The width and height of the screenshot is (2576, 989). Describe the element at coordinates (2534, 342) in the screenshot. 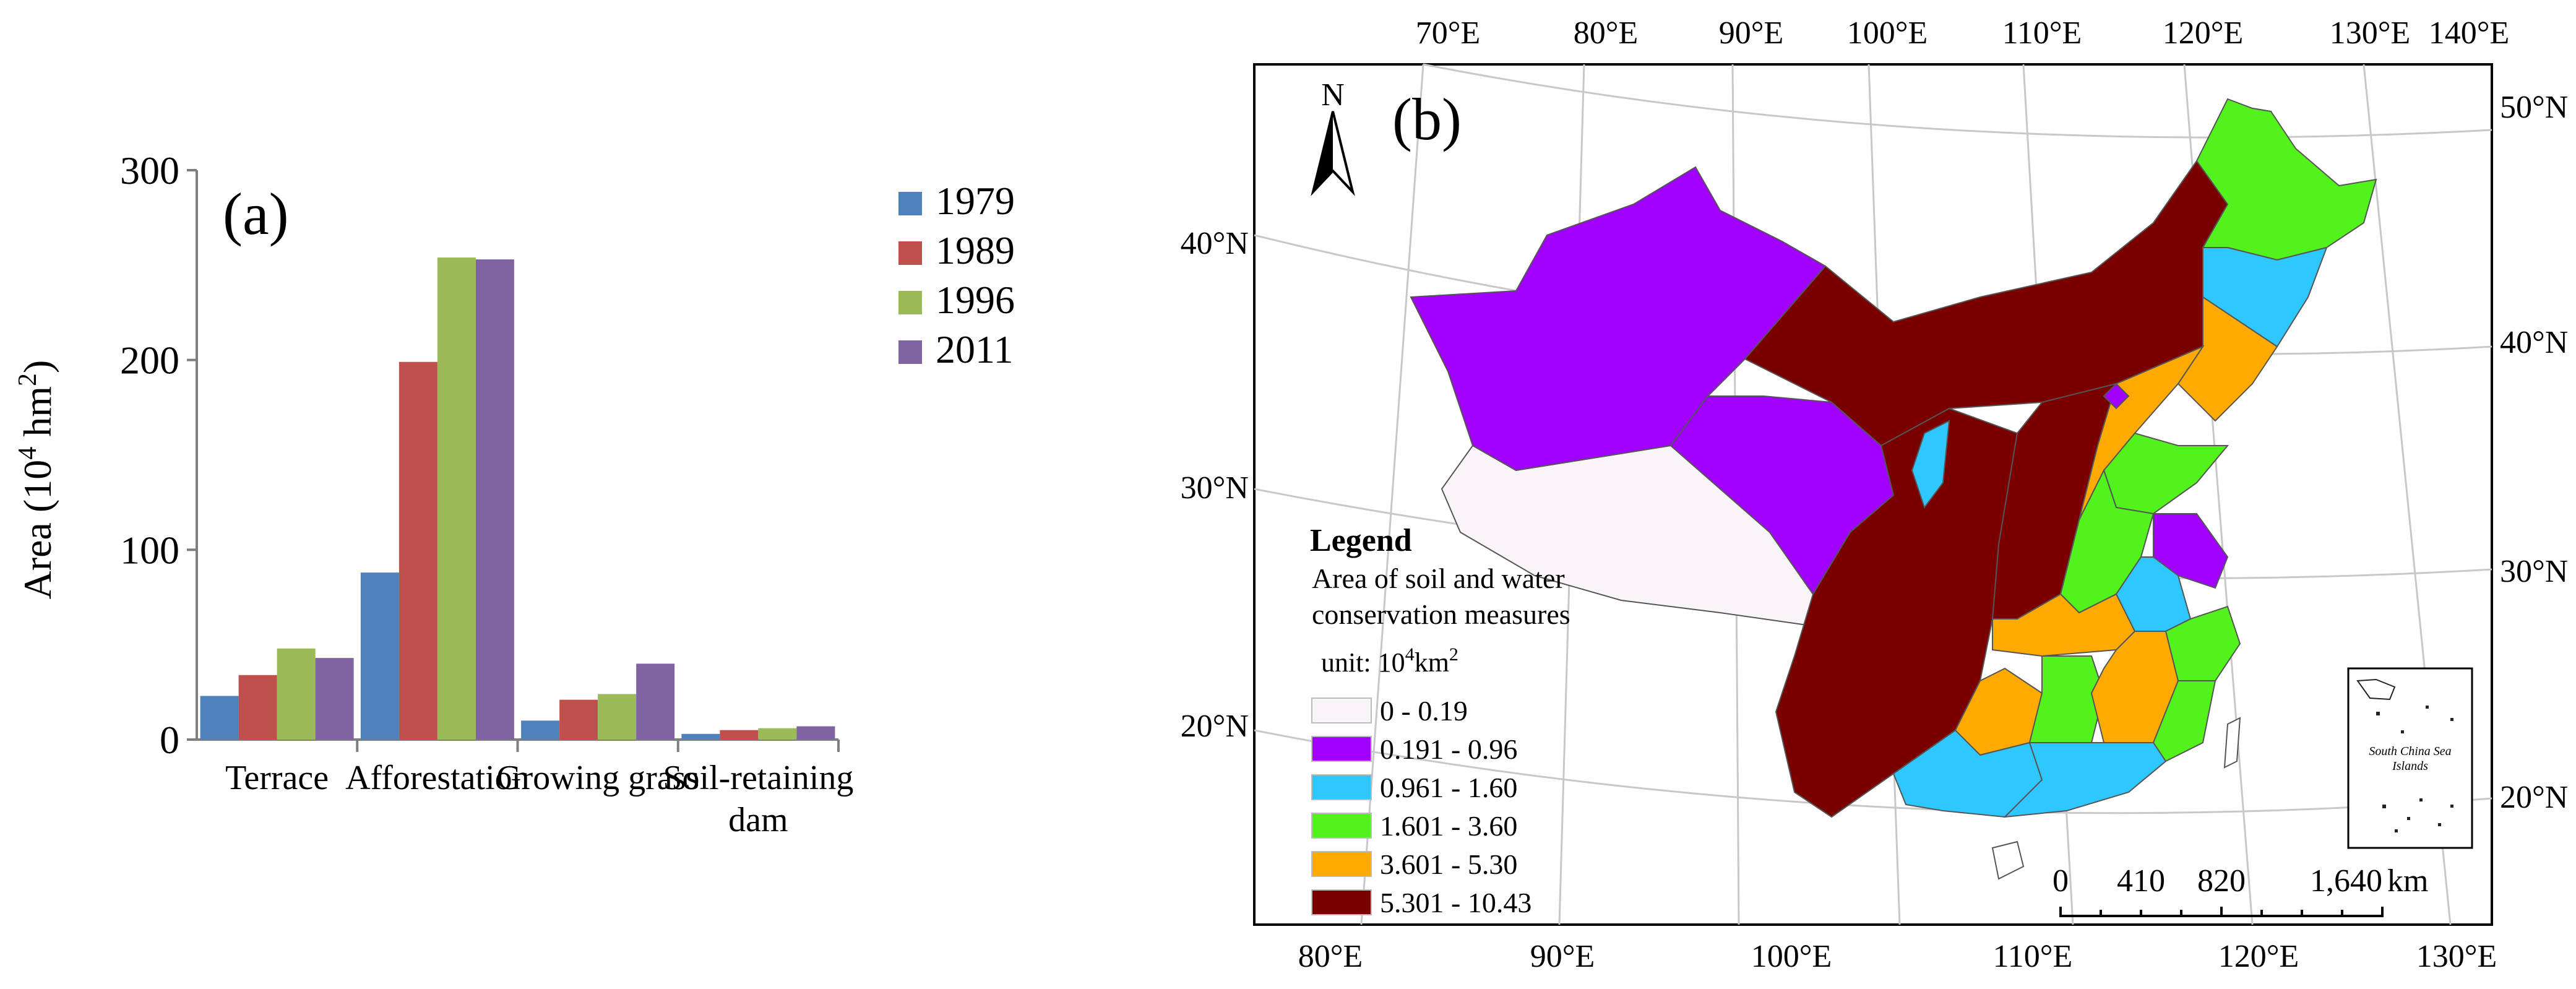

I see `right-lat-label: 40°N` at that location.